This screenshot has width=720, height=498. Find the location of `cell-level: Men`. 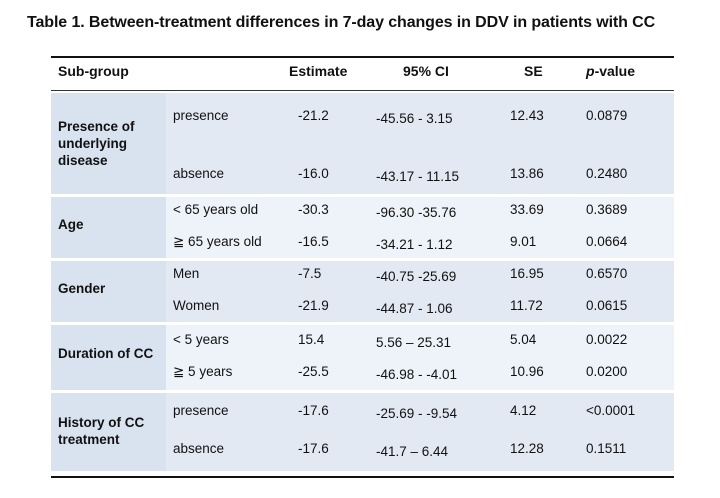

cell-level: Men is located at coordinates (186, 273).